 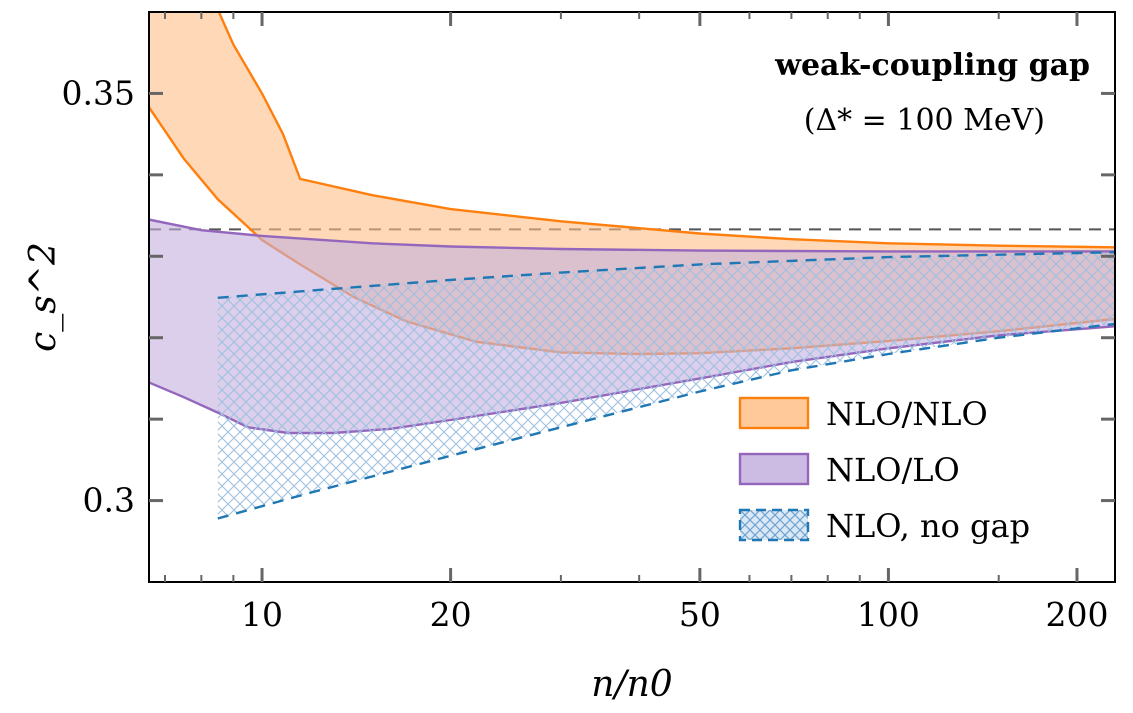 What do you see at coordinates (262, 614) in the screenshot?
I see `x-tick-label: 10` at bounding box center [262, 614].